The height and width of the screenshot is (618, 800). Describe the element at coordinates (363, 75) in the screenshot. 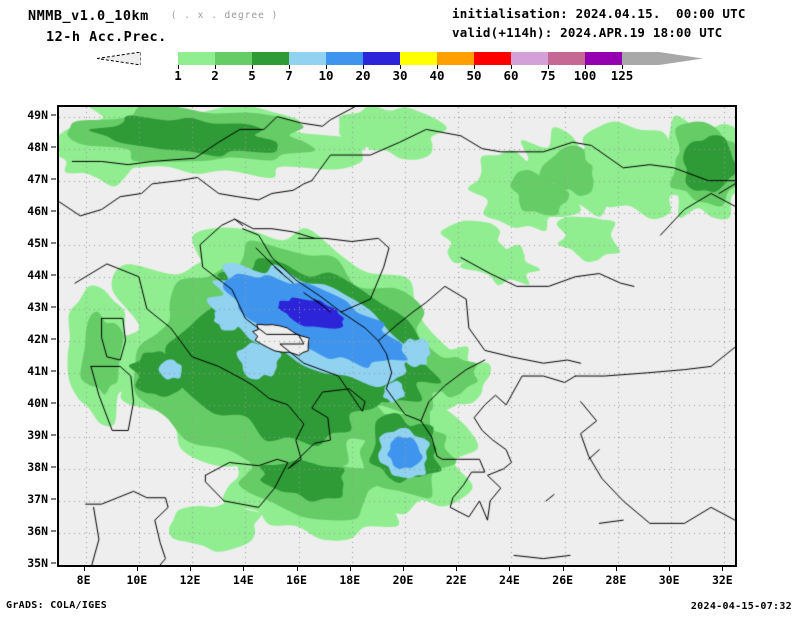

I see `colorbar-label-20: 20` at that location.